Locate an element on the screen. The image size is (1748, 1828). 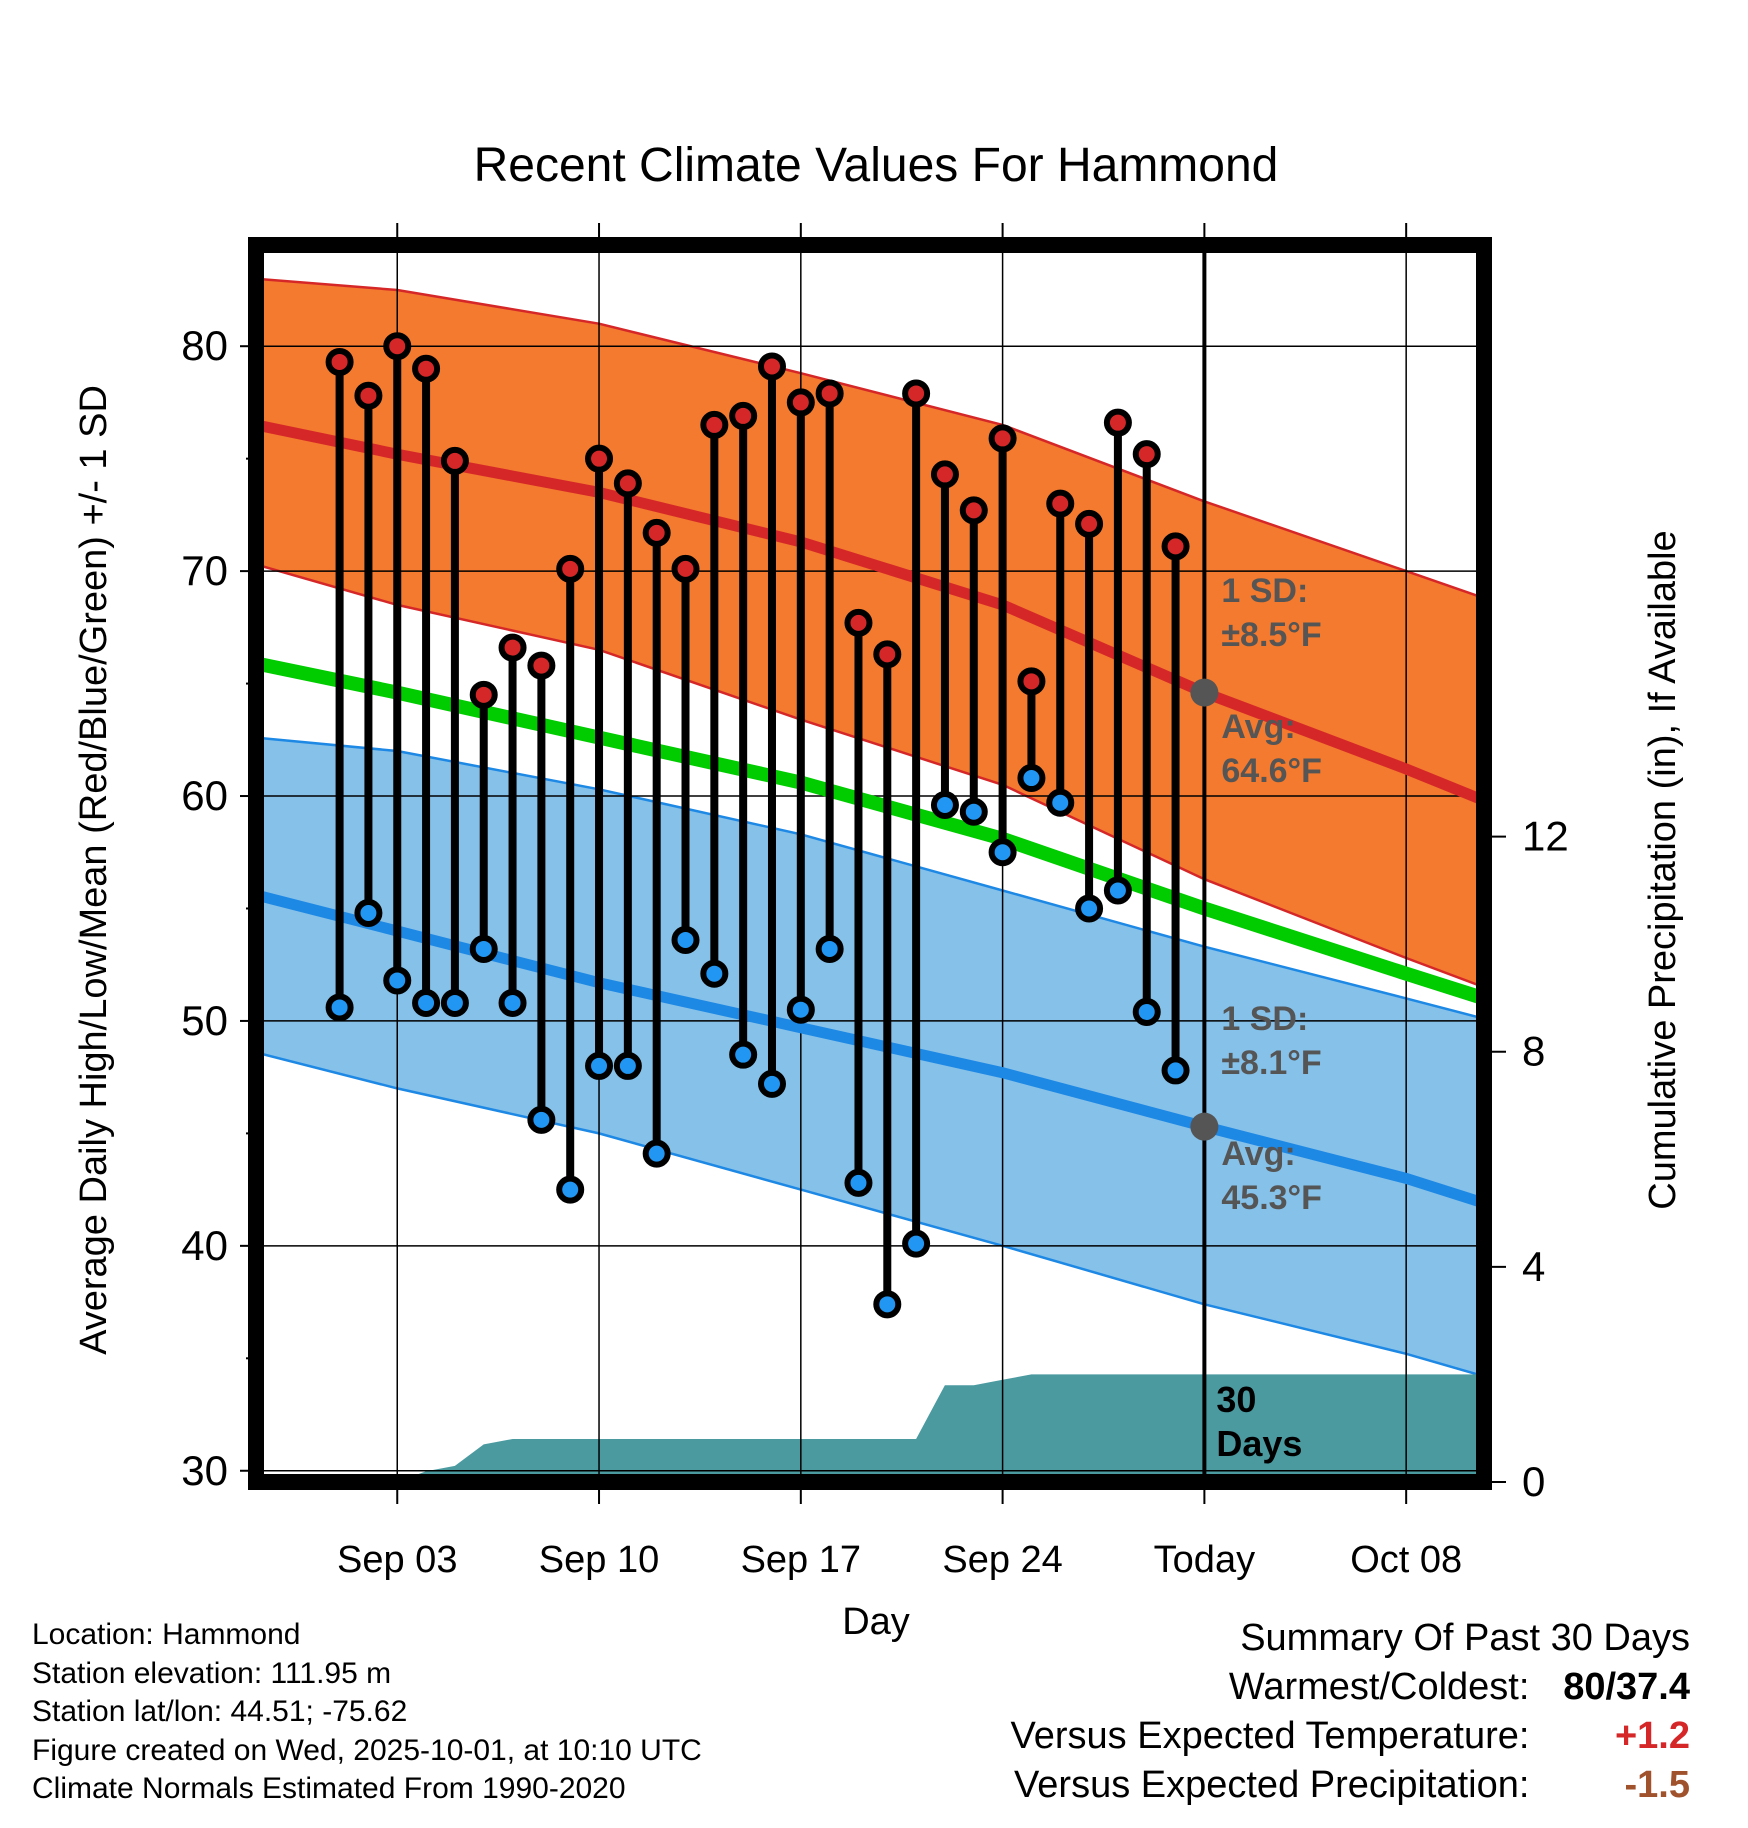
high-avg-label: Avg: is located at coordinates (1258, 727).